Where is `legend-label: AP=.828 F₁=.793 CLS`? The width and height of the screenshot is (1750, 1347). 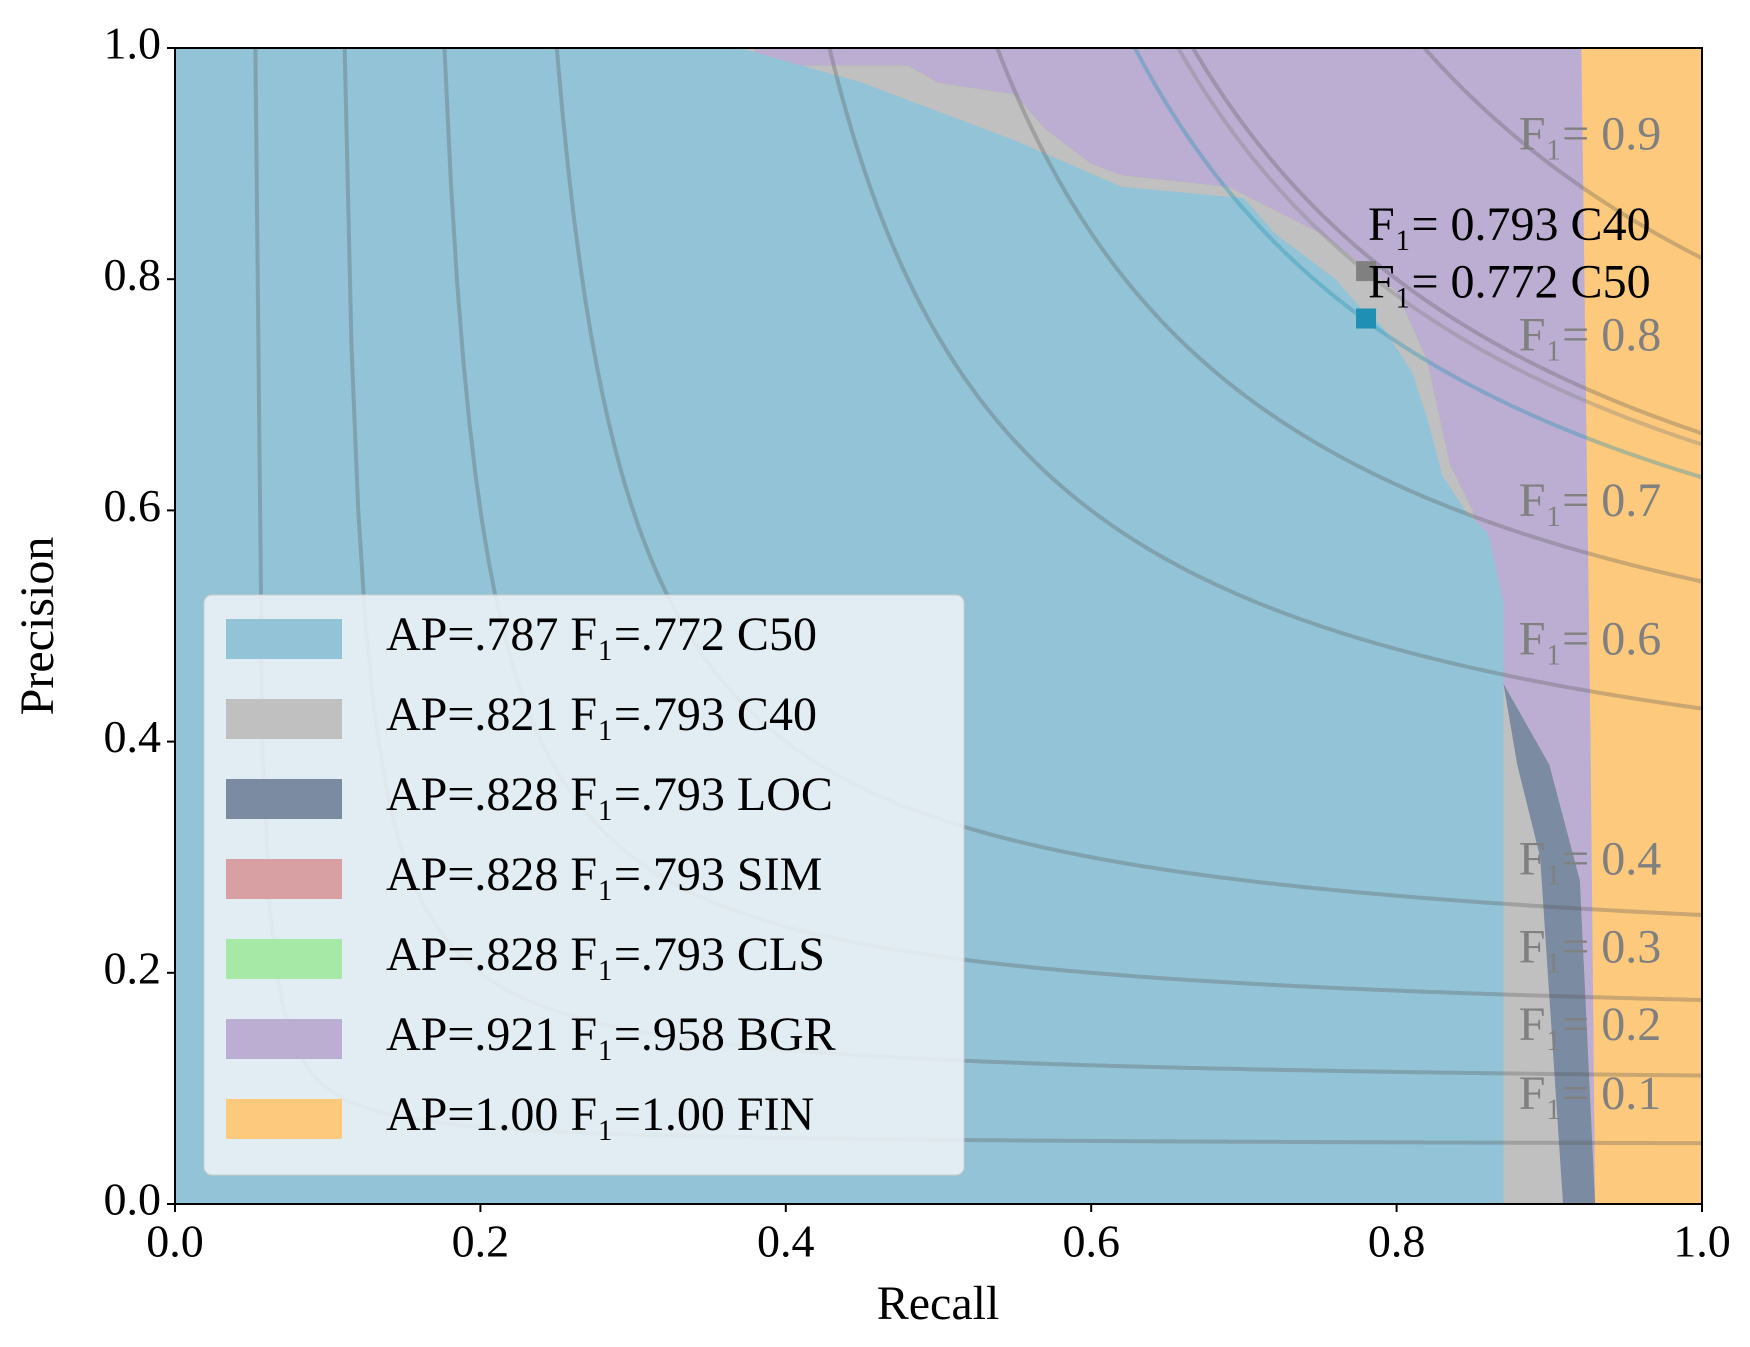 legend-label: AP=.828 F₁=.793 CLS is located at coordinates (605, 954).